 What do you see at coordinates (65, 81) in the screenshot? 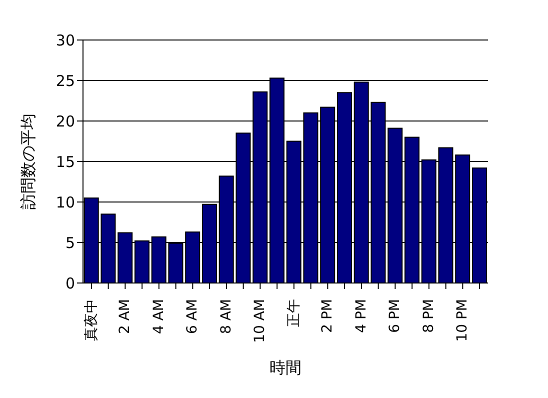
I see `y-tick-label: 25` at bounding box center [65, 81].